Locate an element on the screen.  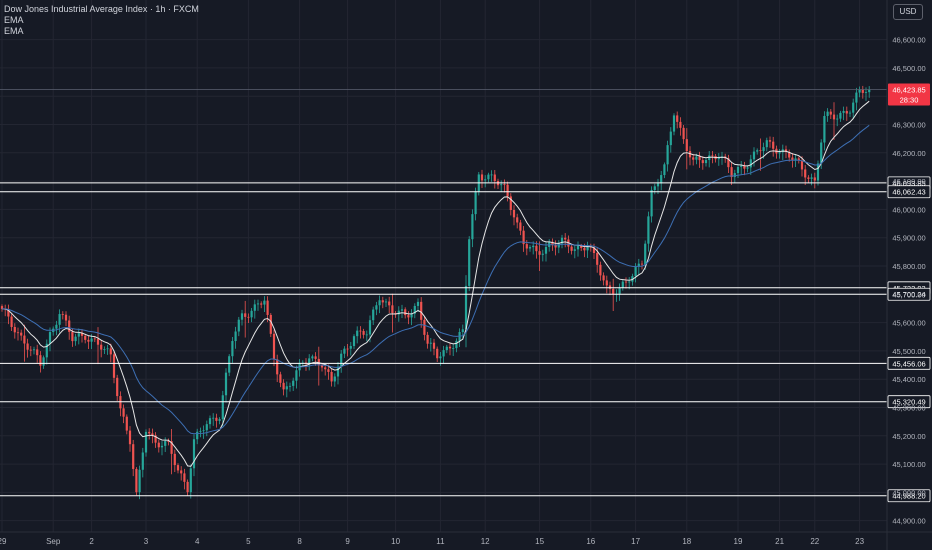
x-tick-label: 29 is located at coordinates (3, 541).